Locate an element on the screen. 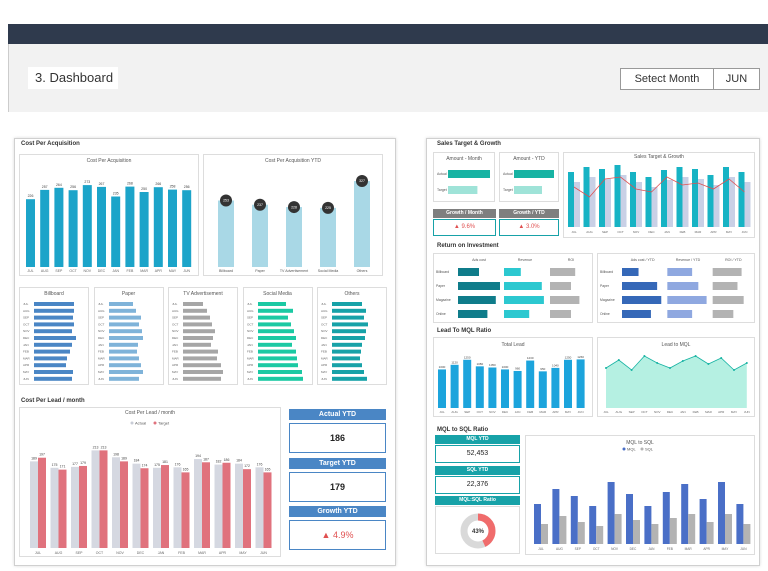  cpl-month-label: FEB is located at coordinates (181, 553).